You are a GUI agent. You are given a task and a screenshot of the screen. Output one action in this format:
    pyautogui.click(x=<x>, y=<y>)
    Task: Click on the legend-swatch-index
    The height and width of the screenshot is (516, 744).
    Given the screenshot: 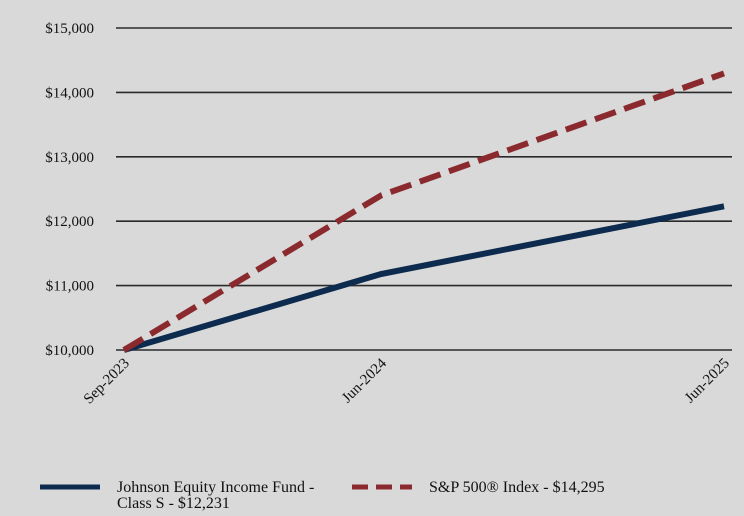 What is the action you would take?
    pyautogui.click(x=382, y=494)
    